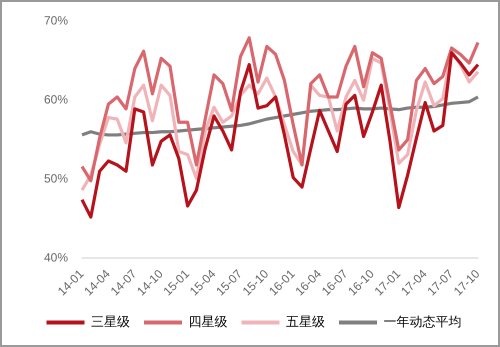 Image resolution: width=500 pixels, height=347 pixels. Describe the element at coordinates (56, 257) in the screenshot. I see `y-tick-label: 40%` at that location.